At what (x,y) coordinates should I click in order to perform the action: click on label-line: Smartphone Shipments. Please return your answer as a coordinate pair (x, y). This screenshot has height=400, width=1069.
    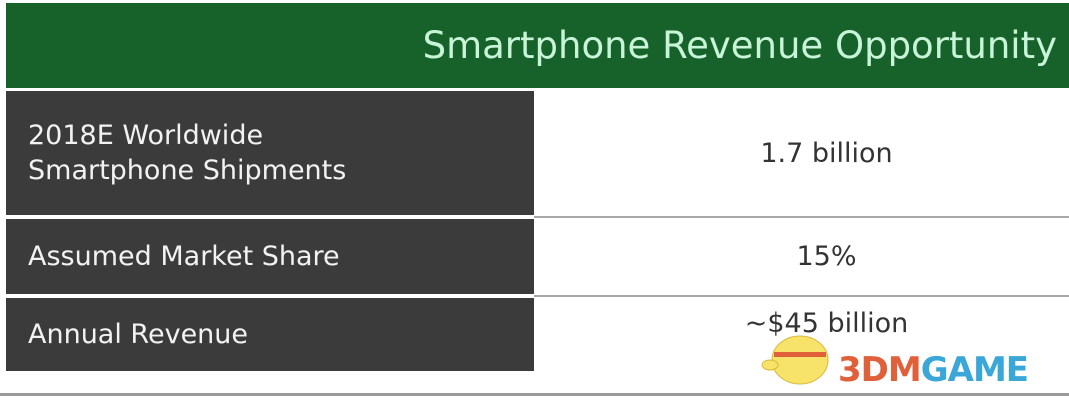
    Looking at the image, I should click on (187, 170).